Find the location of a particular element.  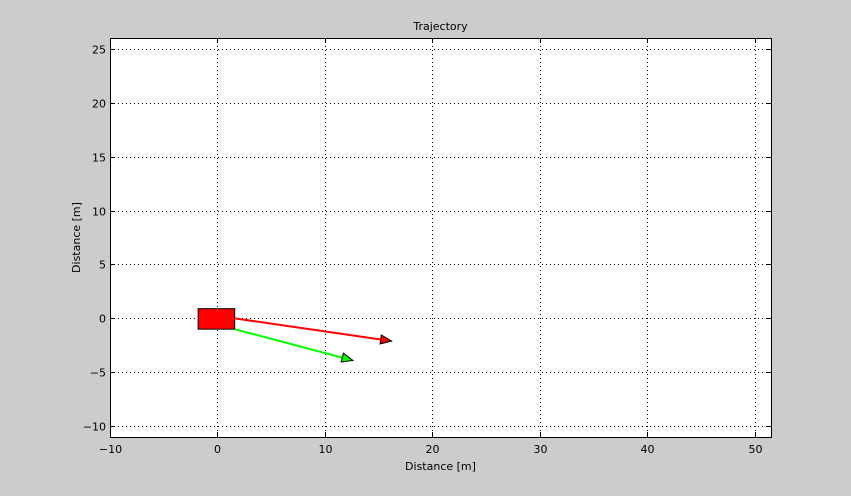

x-tick-label: −10 is located at coordinates (110, 449).